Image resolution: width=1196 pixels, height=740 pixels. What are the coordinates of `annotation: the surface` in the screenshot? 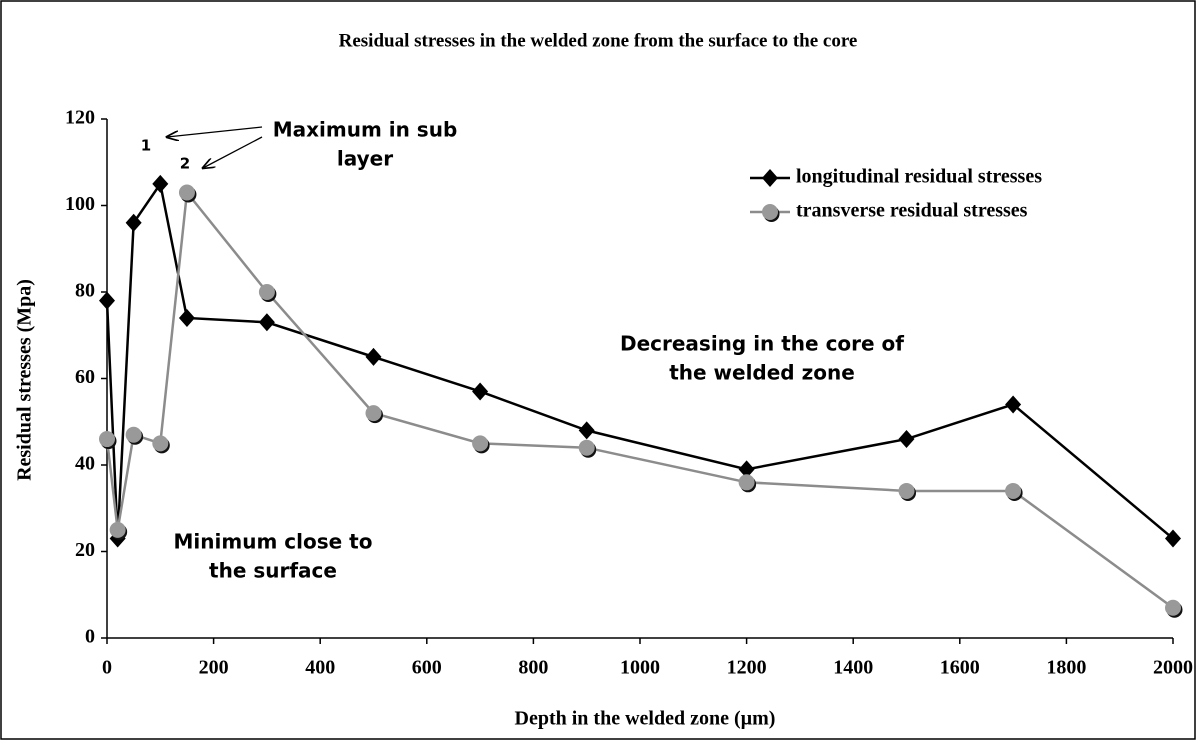 It's located at (273, 571).